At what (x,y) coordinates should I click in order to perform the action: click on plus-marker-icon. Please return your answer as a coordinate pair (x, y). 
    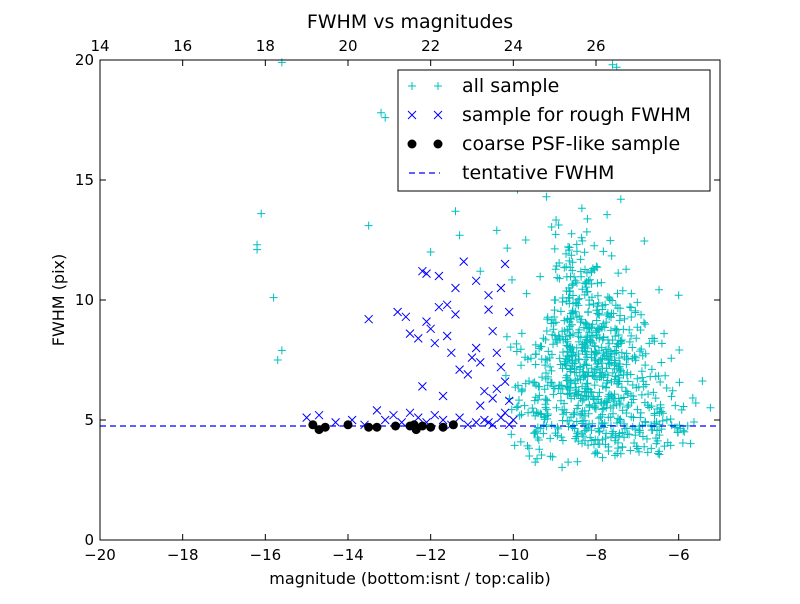
    Looking at the image, I should click on (412, 86).